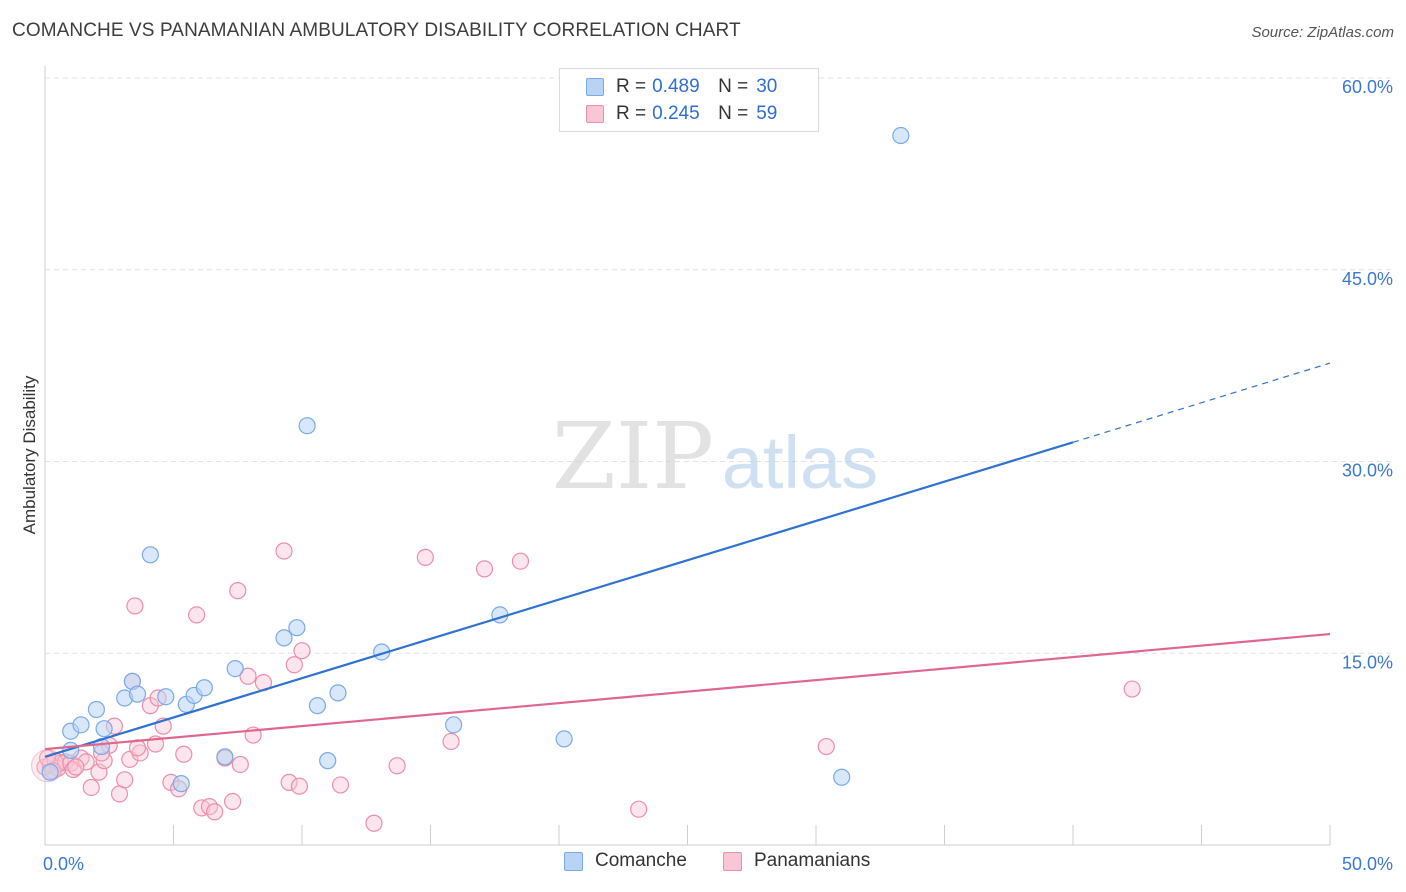 Image resolution: width=1406 pixels, height=892 pixels. I want to click on x-tick-label-0: 0.0%, so click(63, 864).